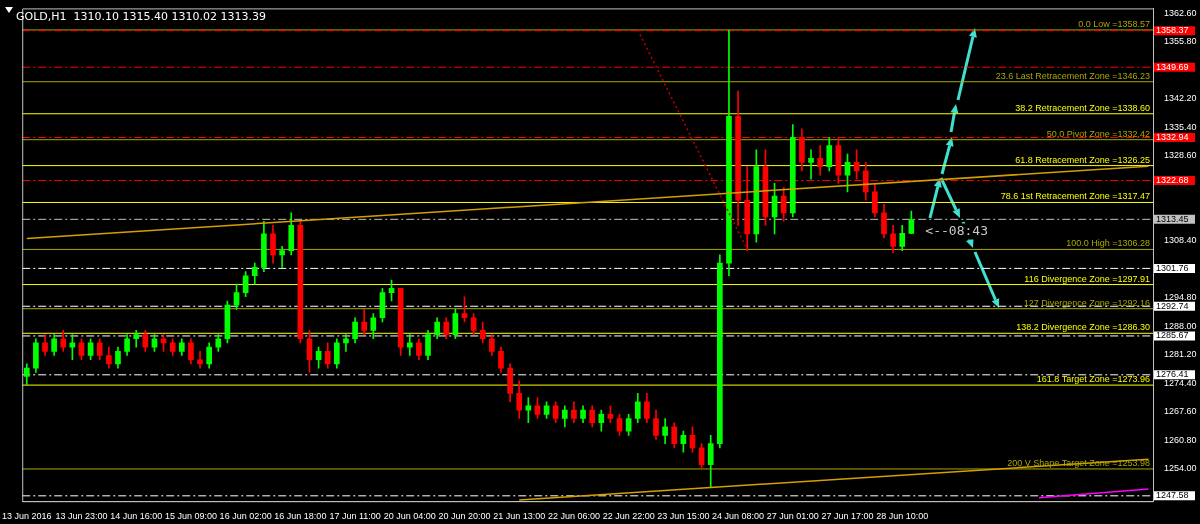 The image size is (1200, 524). I want to click on ref-line-label: 50.0 Pivot Zone =1332.42, so click(1098, 133).